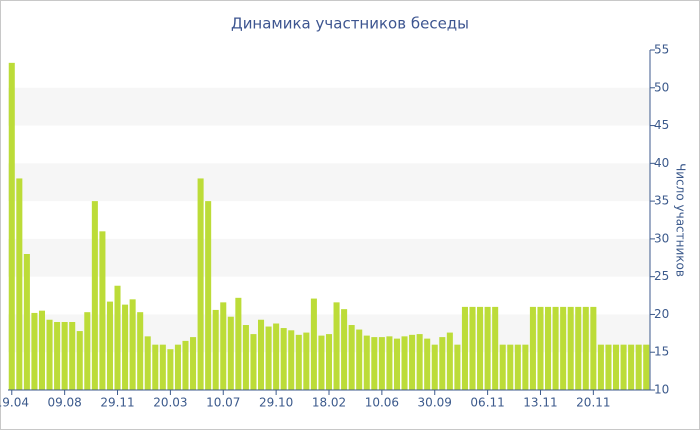  What do you see at coordinates (661, 390) in the screenshot?
I see `y-tick-label: 10` at bounding box center [661, 390].